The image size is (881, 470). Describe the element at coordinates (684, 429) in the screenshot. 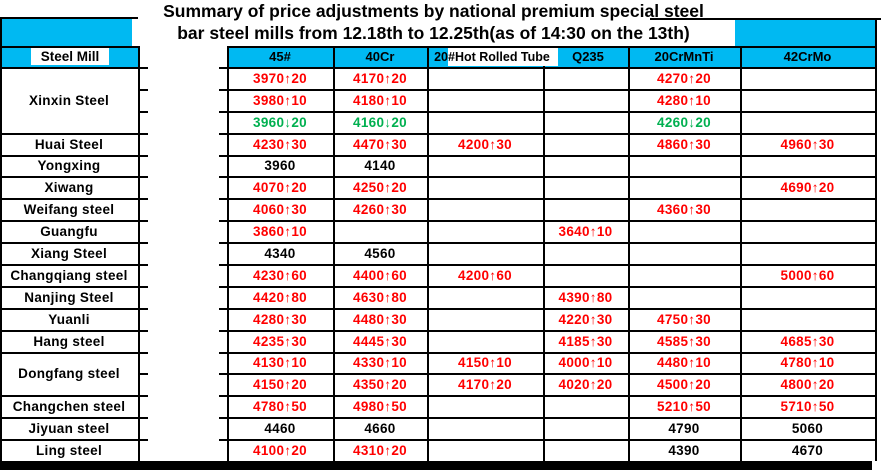

I see `price-cell: 4790` at that location.